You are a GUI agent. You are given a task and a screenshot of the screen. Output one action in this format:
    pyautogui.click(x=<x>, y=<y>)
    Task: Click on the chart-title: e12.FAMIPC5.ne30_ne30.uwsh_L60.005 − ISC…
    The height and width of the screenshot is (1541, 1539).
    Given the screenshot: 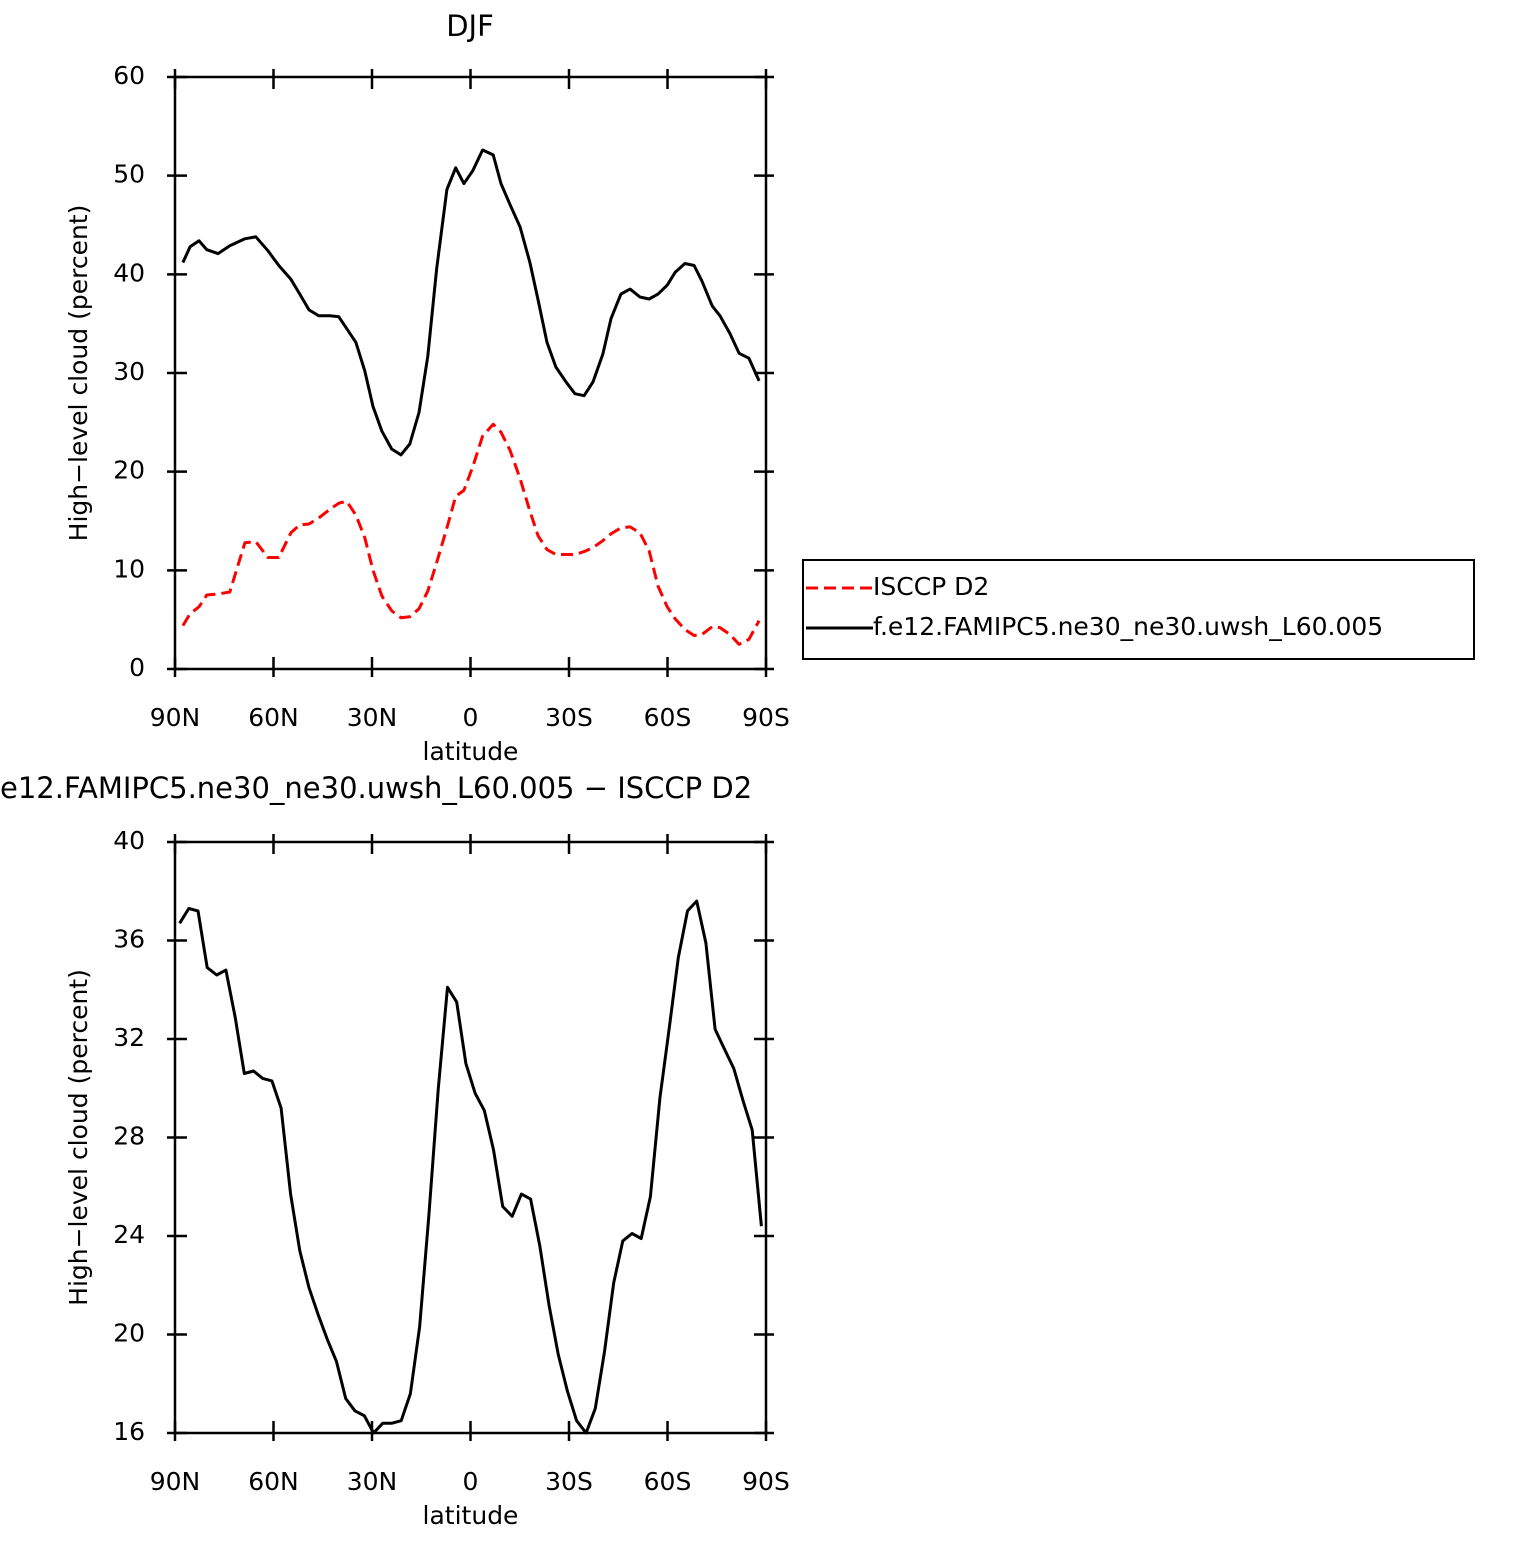 What is the action you would take?
    pyautogui.click(x=376, y=788)
    